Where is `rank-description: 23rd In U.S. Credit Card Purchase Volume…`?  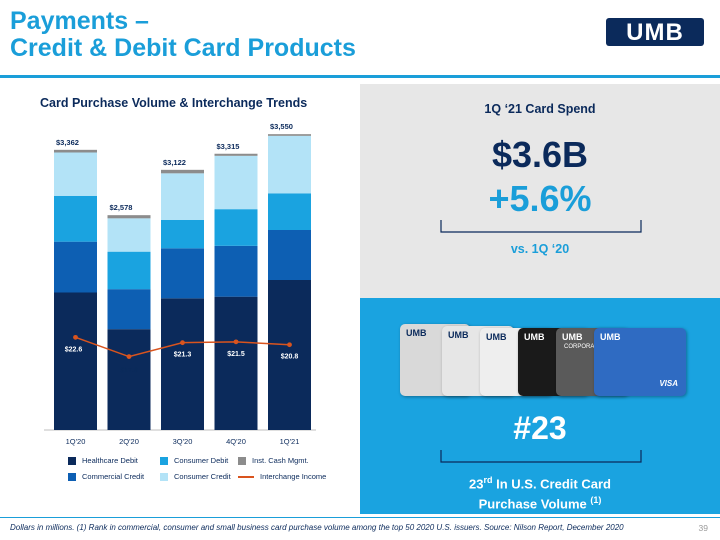
rank-description: 23rd In U.S. Credit Card Purchase Volume… is located at coordinates (540, 492).